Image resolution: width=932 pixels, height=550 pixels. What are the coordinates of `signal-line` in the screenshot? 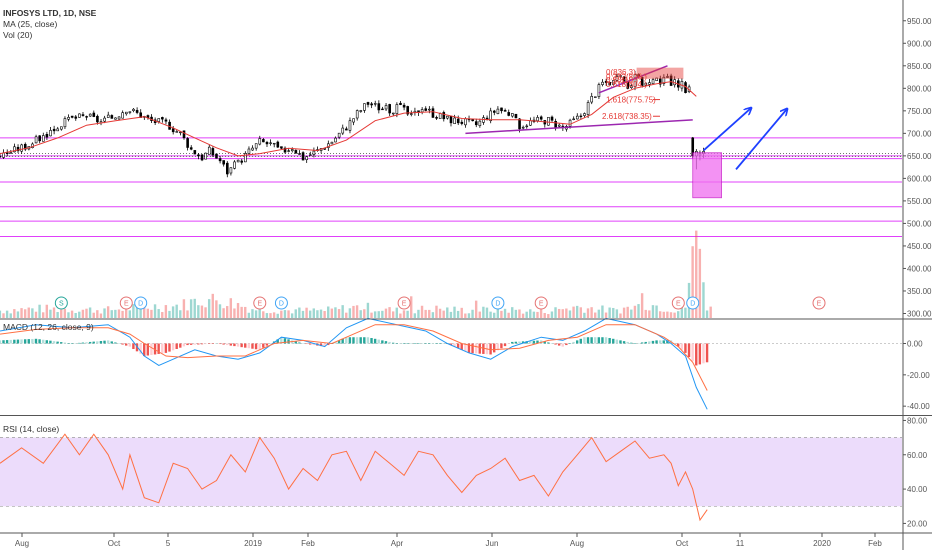 It's located at (354, 357).